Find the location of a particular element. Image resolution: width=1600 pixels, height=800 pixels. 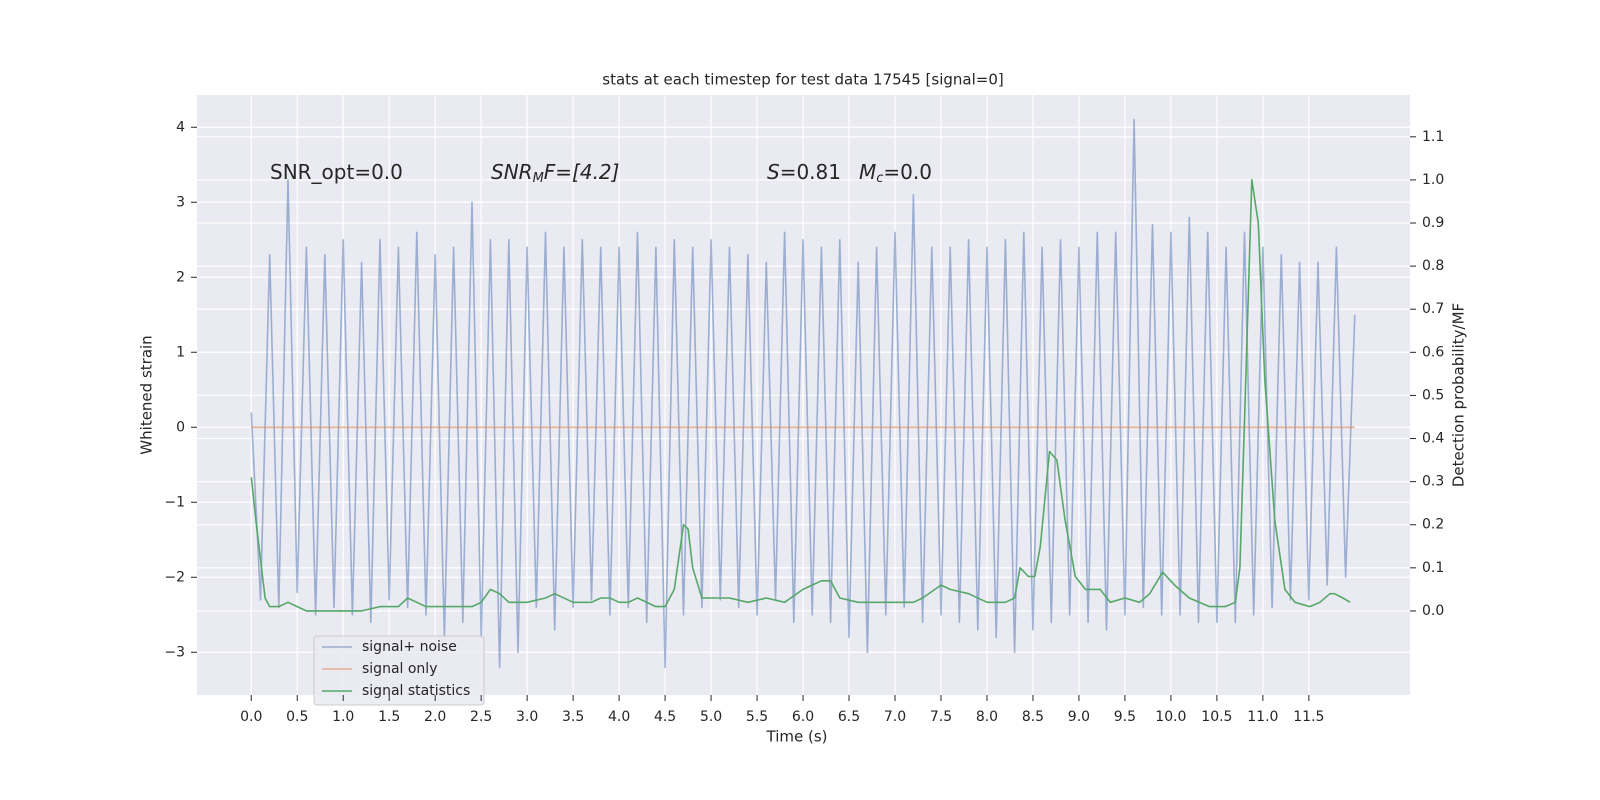

annotation-part: F=[4.2] is located at coordinates (582, 172).